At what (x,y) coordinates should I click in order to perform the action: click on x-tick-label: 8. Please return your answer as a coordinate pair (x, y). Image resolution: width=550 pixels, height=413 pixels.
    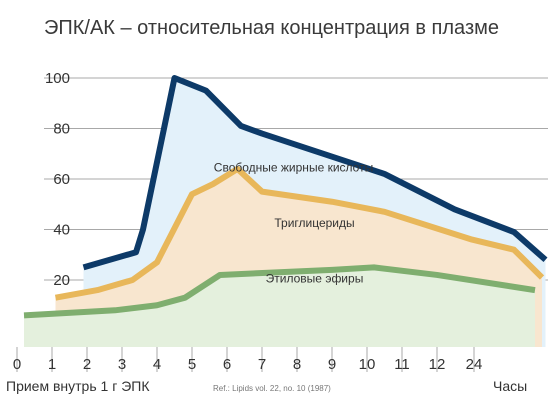
    Looking at the image, I should click on (297, 364).